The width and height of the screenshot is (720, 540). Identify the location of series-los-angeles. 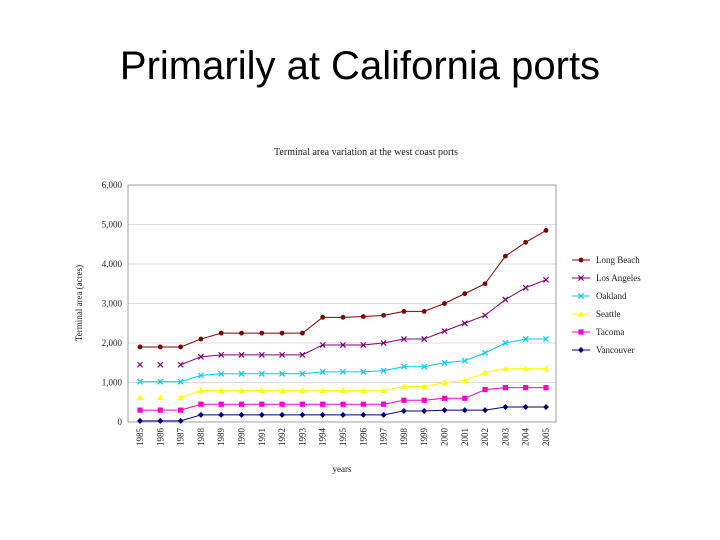
(343, 322).